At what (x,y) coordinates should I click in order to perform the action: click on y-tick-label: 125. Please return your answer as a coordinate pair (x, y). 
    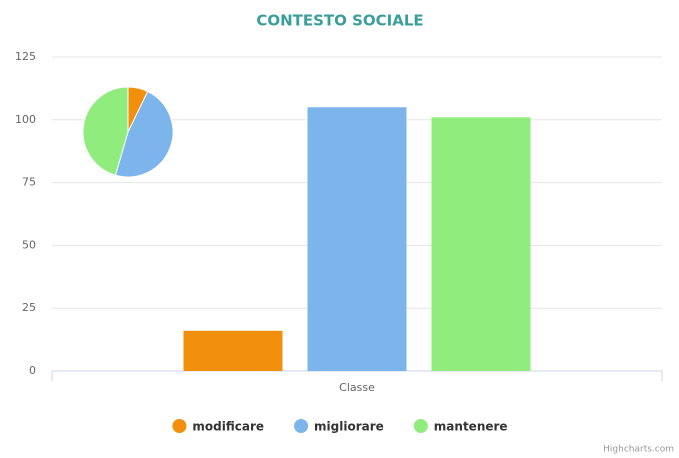
    Looking at the image, I should click on (25, 56).